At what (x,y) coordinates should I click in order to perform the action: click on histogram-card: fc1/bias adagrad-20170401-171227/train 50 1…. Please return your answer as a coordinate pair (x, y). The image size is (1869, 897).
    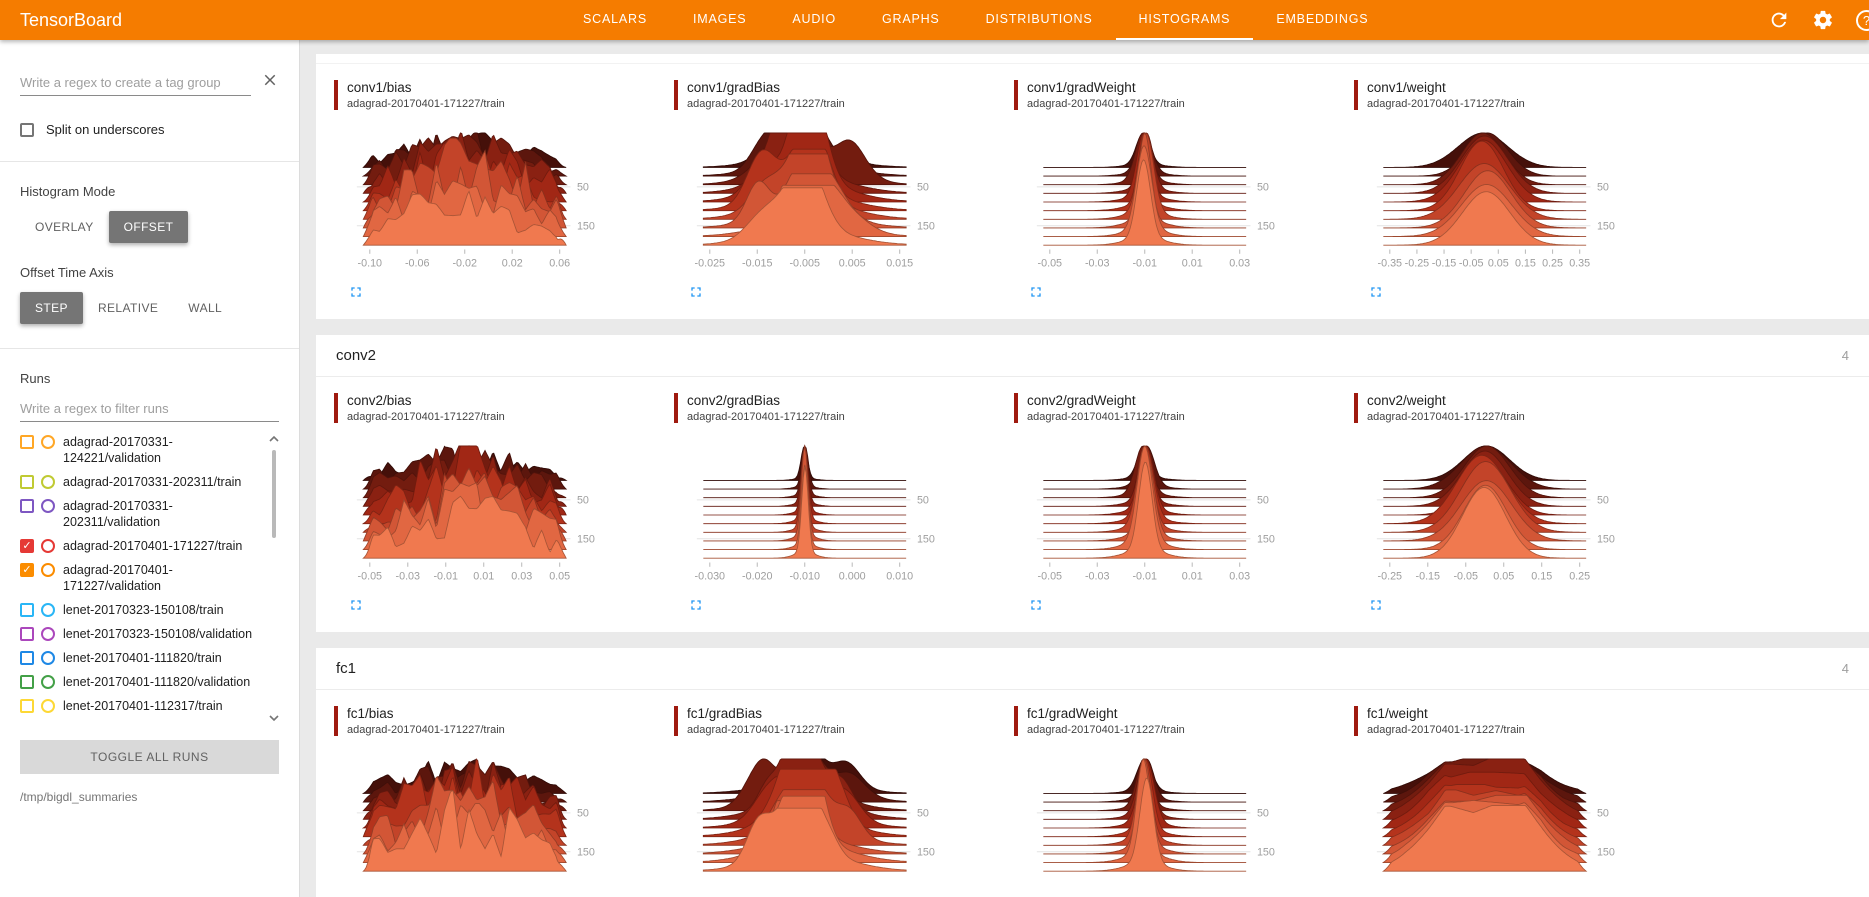
    Looking at the image, I should click on (492, 799).